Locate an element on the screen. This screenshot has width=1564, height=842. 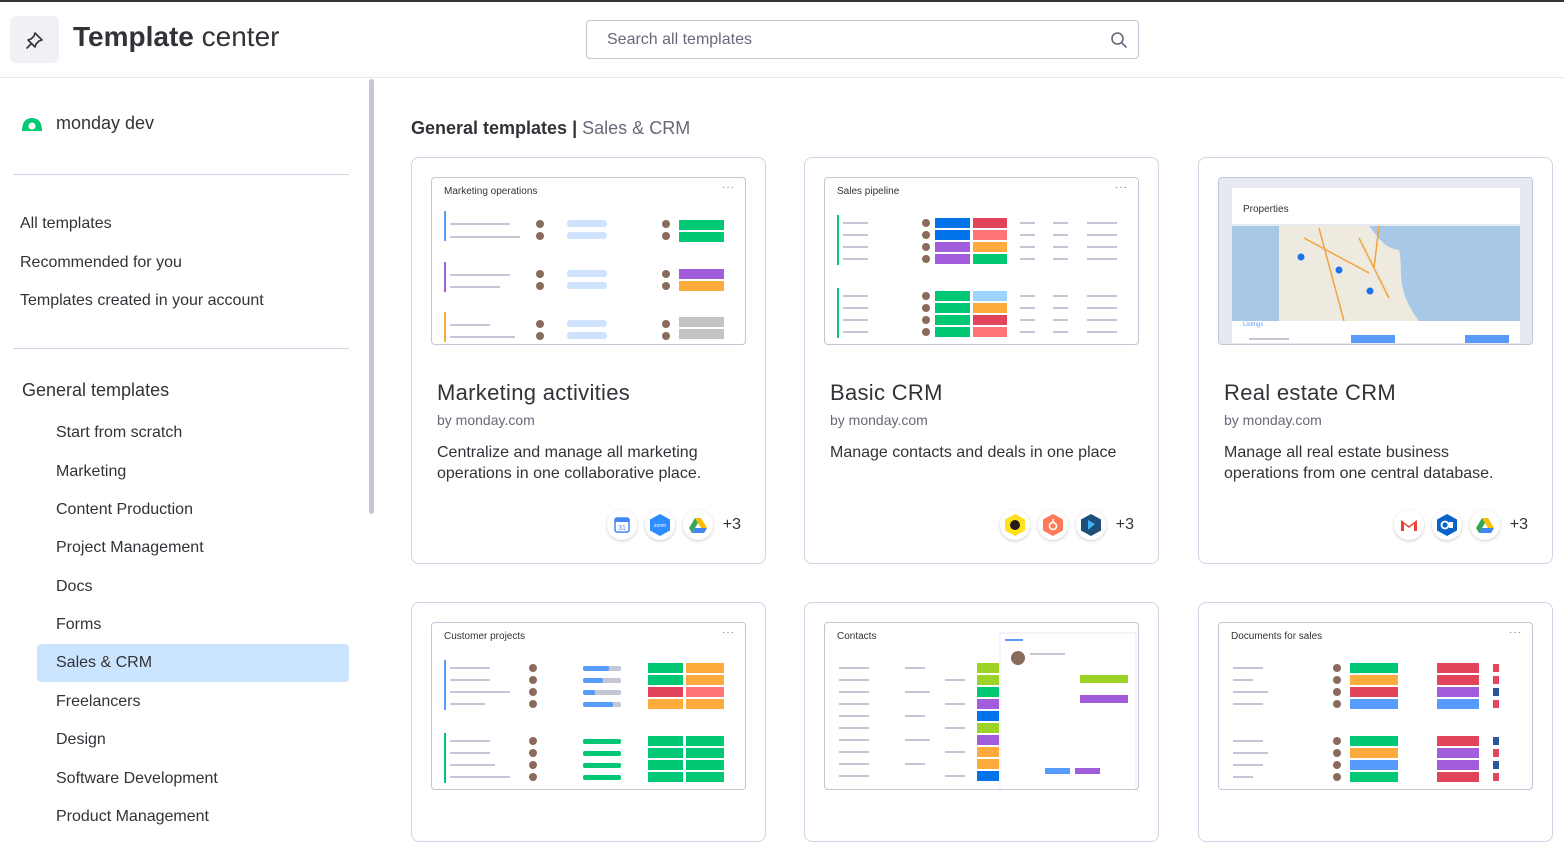
nav-created-in-account: Templates created in your account is located at coordinates (142, 300).